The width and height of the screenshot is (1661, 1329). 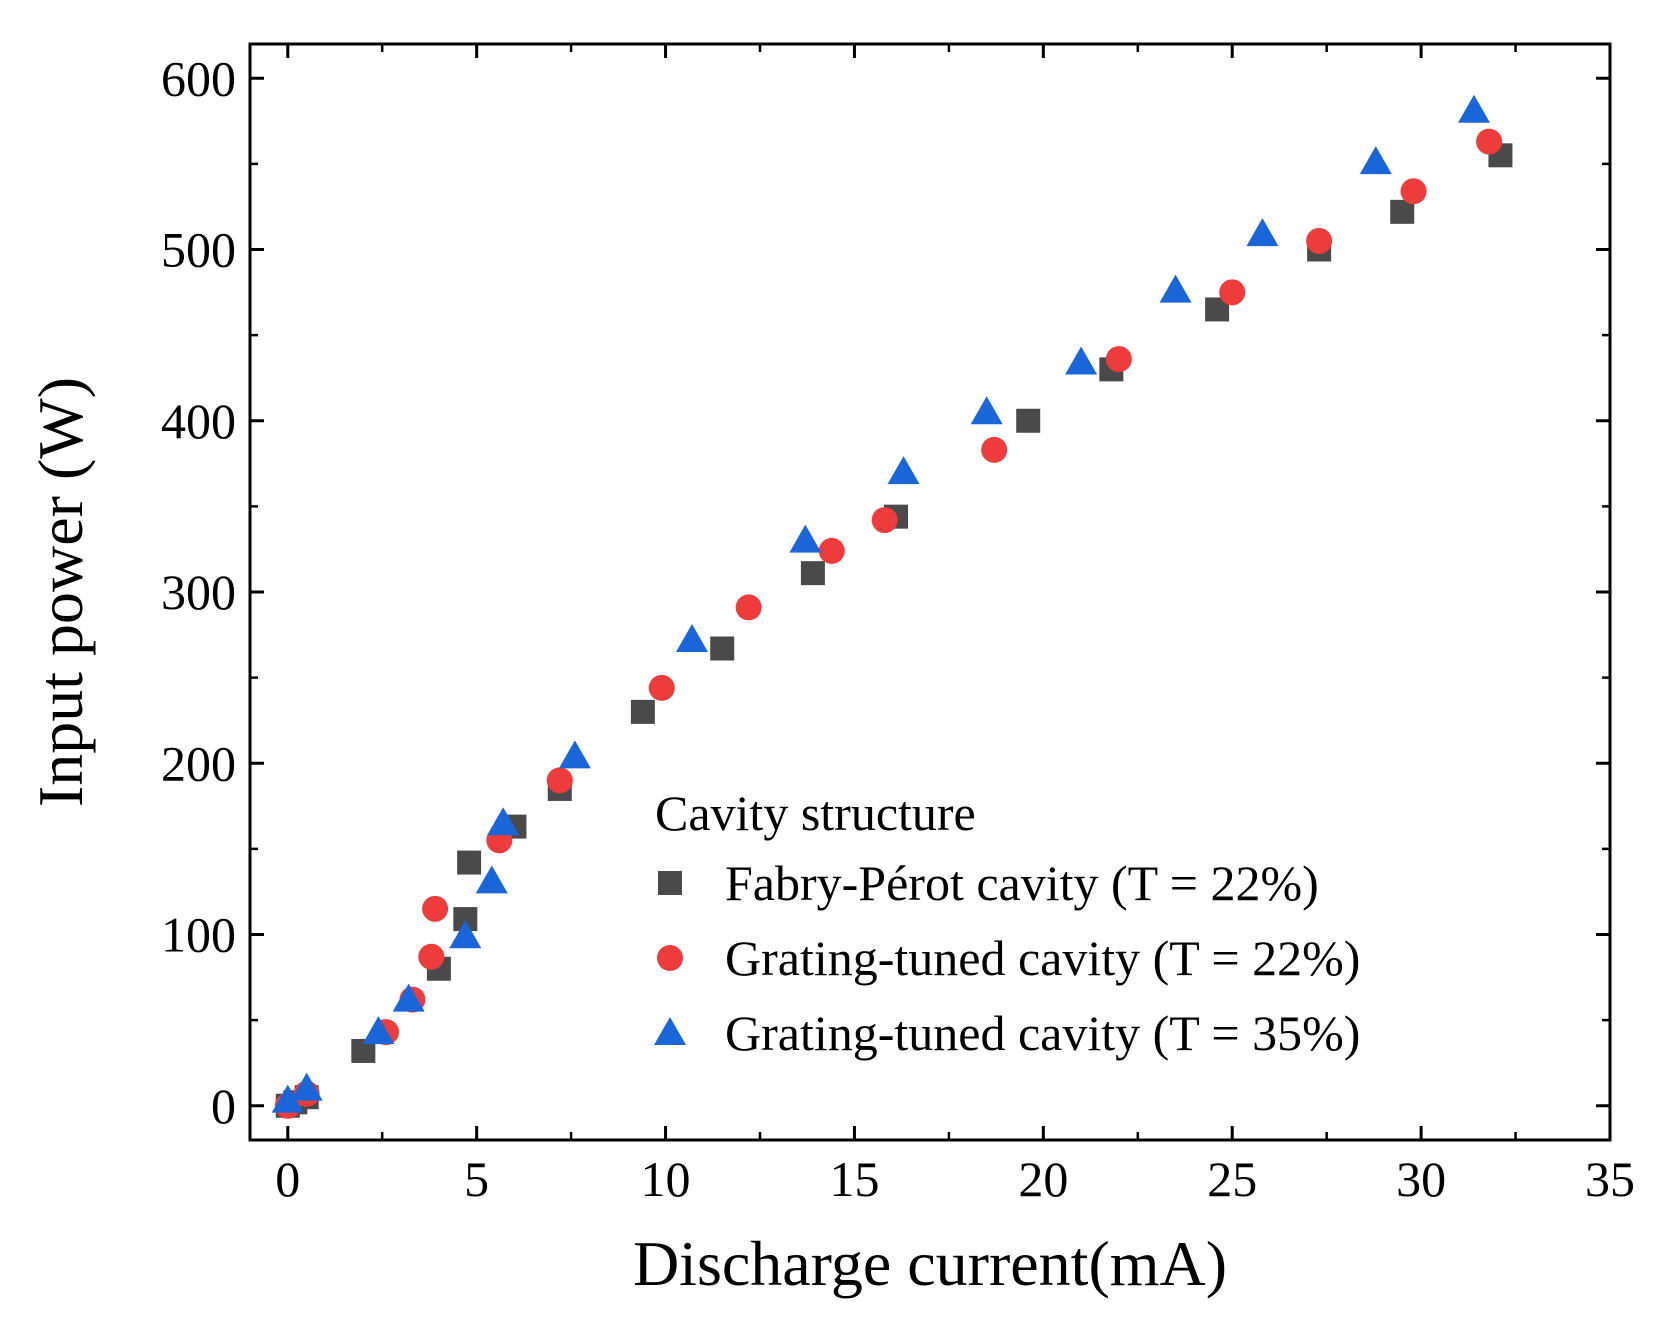 I want to click on legend-label: Fabry-Pérot cavity (T = 22%), so click(x=1022, y=883).